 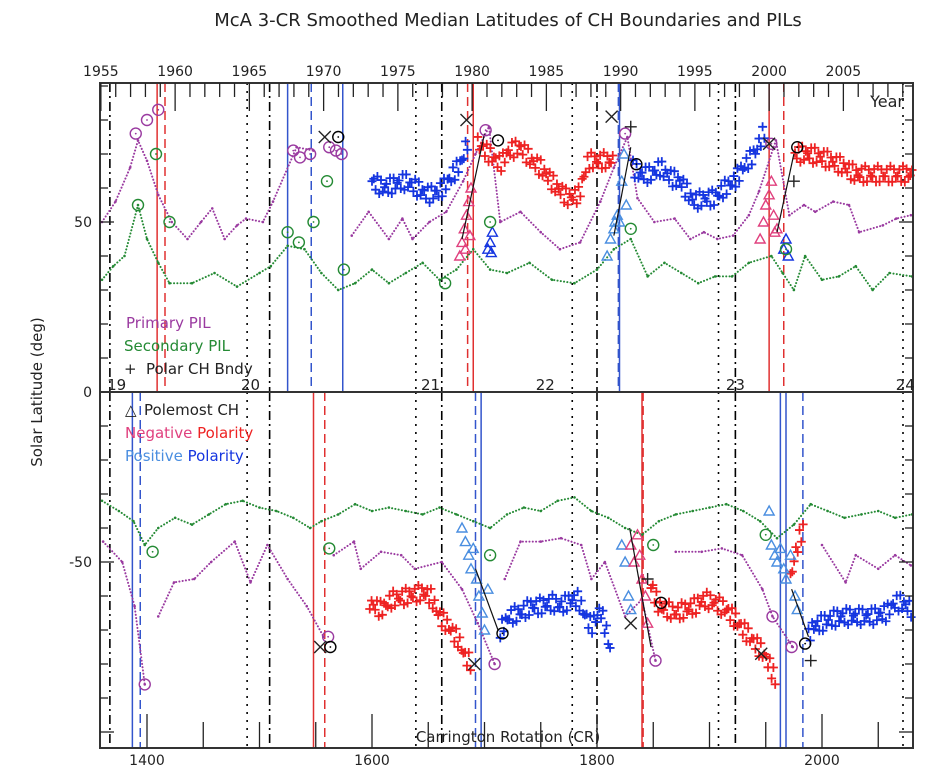 I want to click on legend-primary-pil: Primary PIL, so click(x=168, y=323).